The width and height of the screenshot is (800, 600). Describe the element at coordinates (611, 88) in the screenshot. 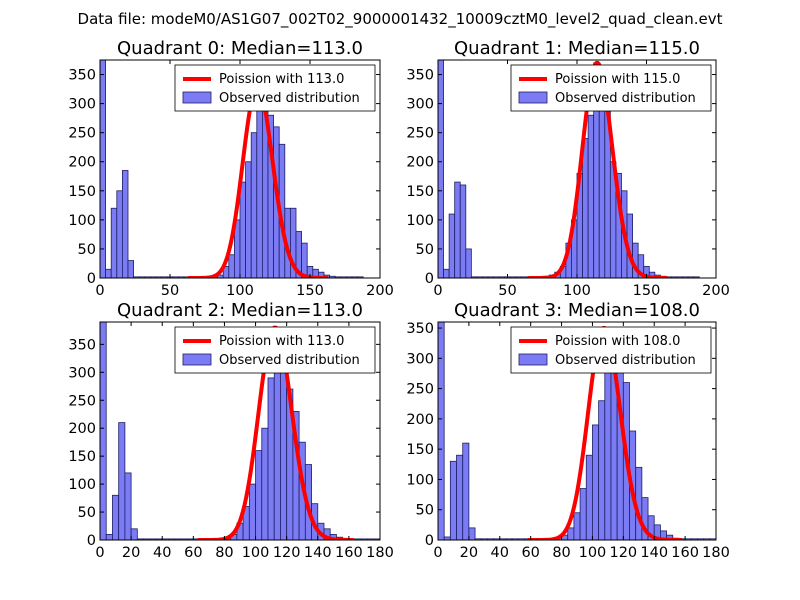

I see `legend: Poission with 115.0 Observed distribution` at that location.